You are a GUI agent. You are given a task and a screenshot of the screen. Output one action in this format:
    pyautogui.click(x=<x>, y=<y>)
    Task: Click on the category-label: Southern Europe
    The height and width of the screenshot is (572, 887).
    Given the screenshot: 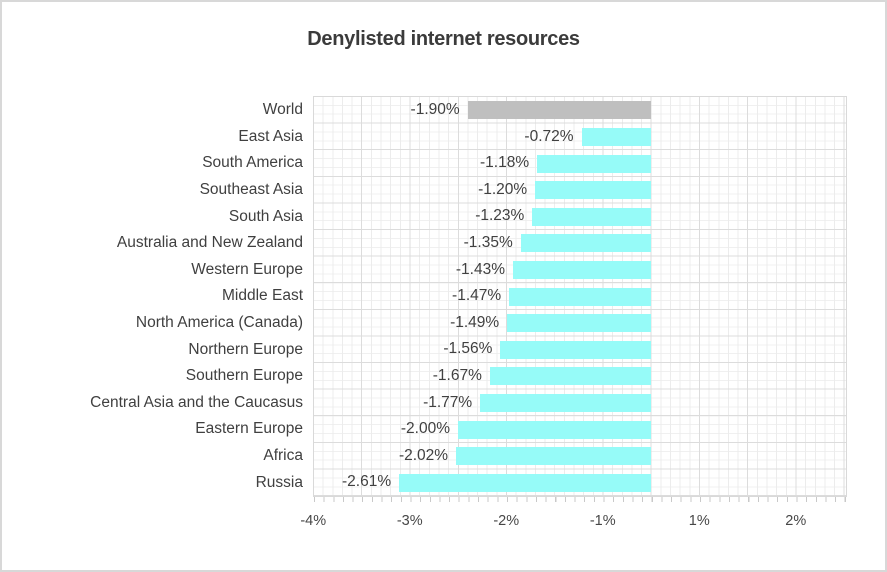 What is the action you would take?
    pyautogui.click(x=244, y=376)
    